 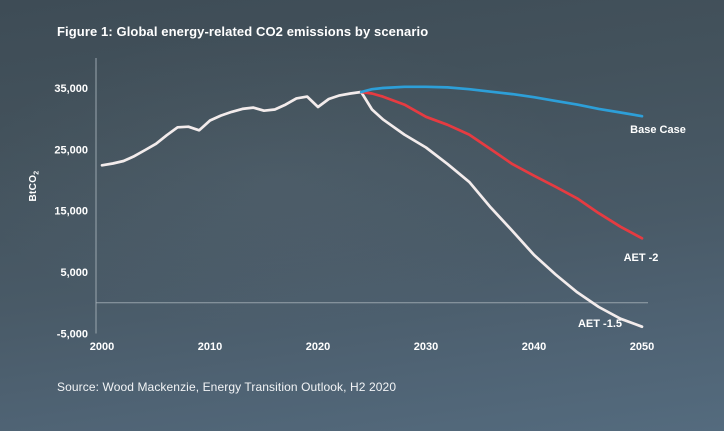 What do you see at coordinates (600, 324) in the screenshot?
I see `series-label-aet-1-5: AET -1.5` at bounding box center [600, 324].